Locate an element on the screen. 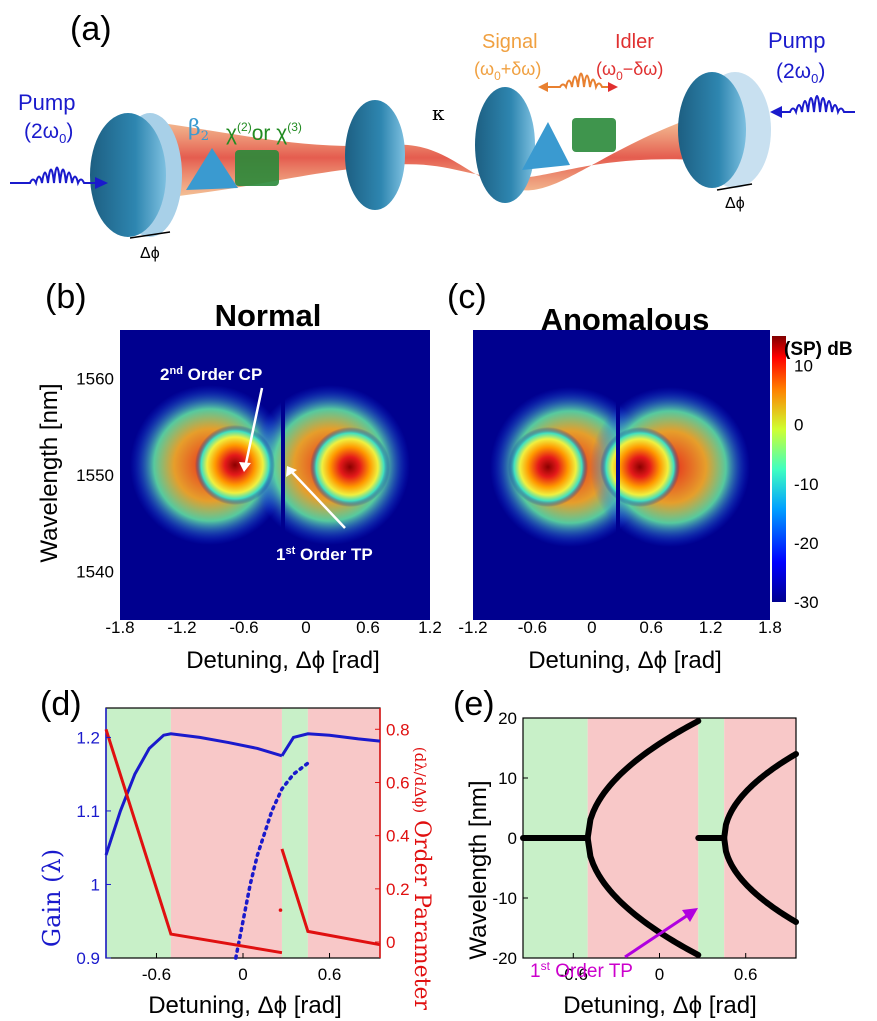 This screenshot has width=877, height=1021. idler-label: Idler is located at coordinates (634, 42).